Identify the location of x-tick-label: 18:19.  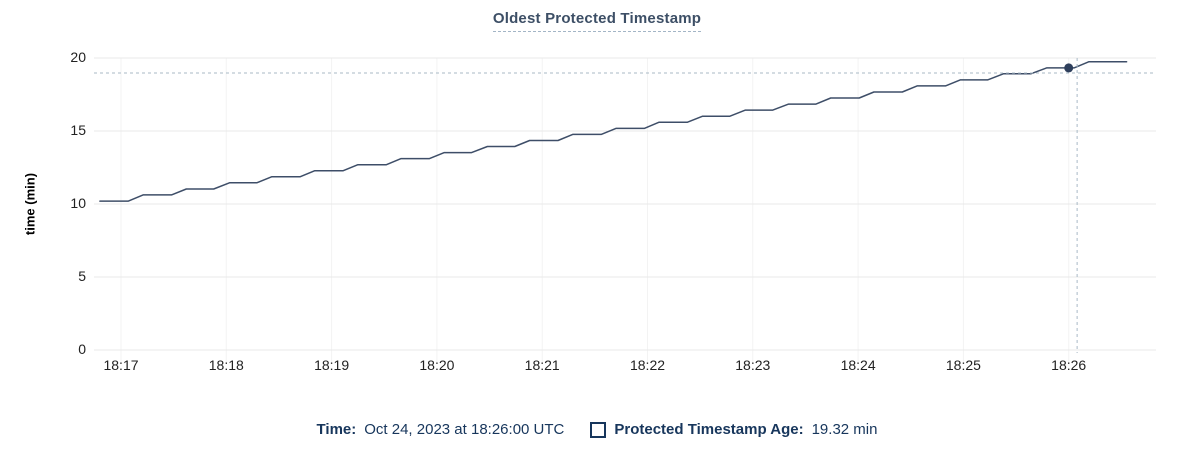
(332, 365).